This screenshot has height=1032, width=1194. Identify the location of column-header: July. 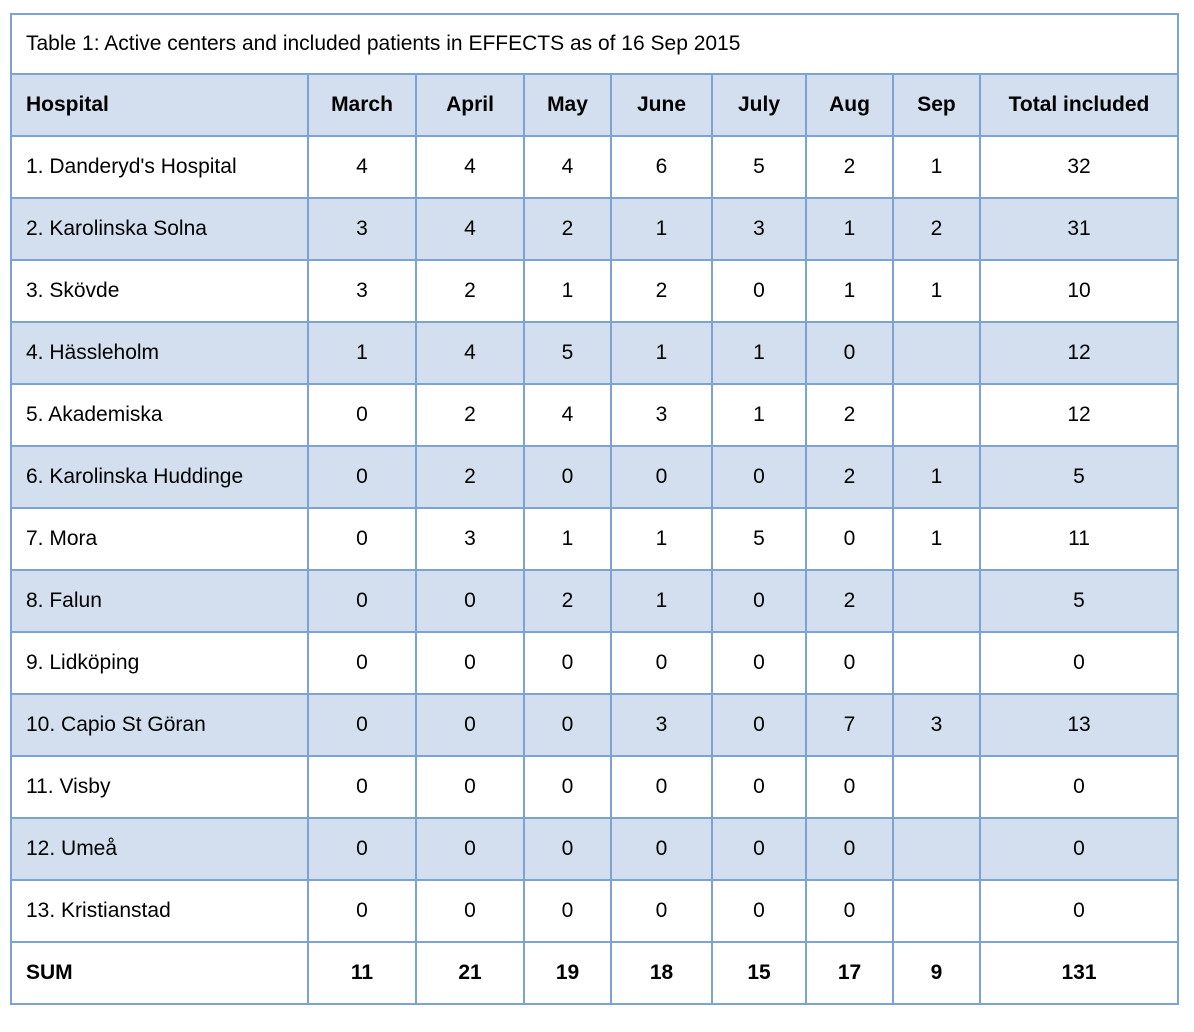
(759, 105).